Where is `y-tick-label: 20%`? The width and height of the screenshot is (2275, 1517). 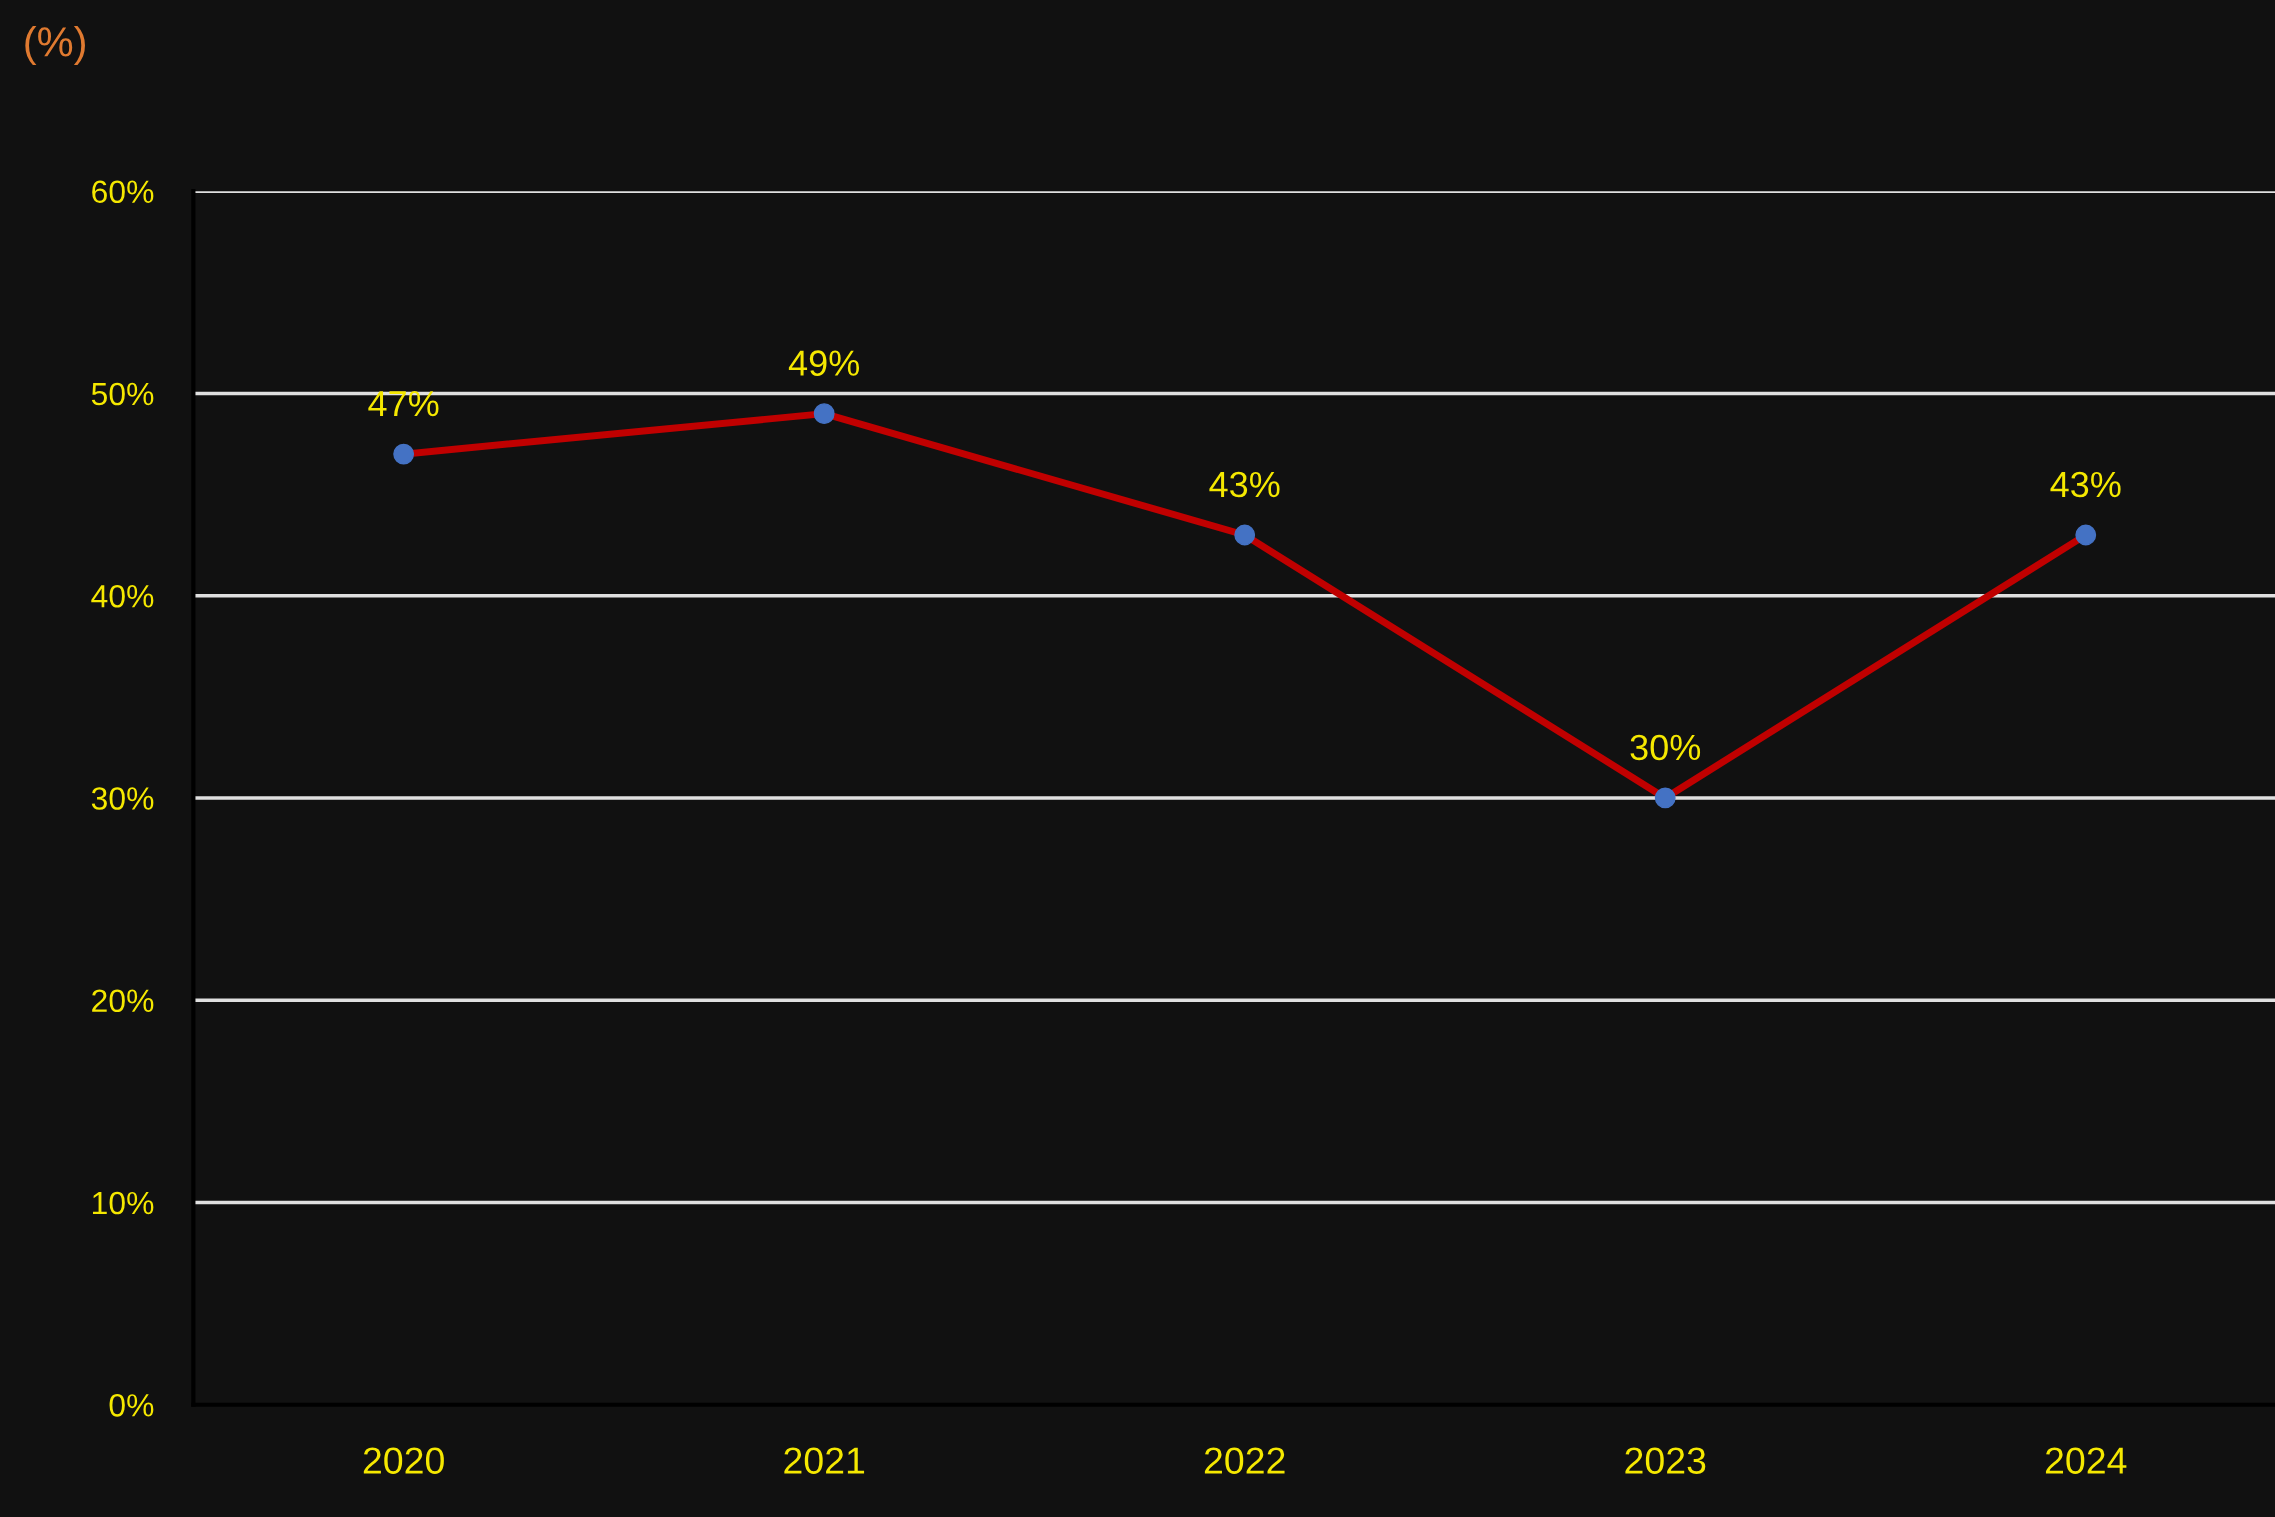 y-tick-label: 20% is located at coordinates (123, 1001).